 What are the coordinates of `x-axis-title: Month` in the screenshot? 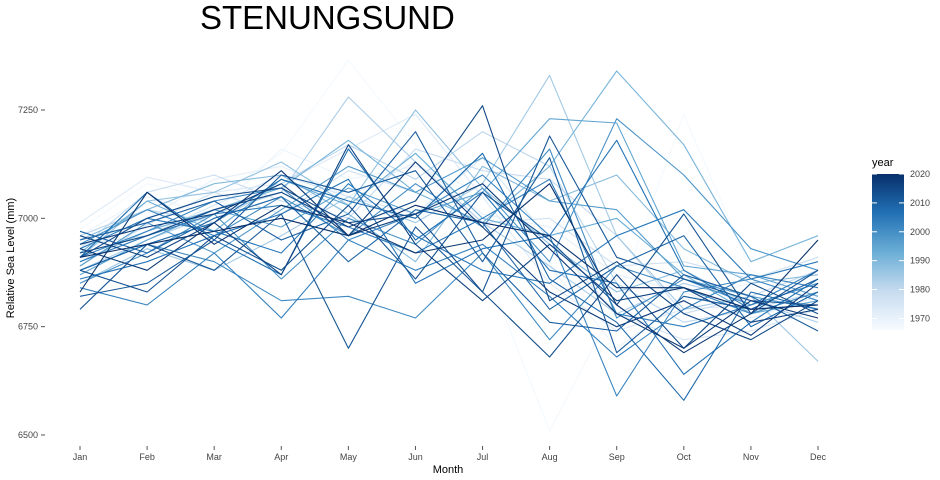 It's located at (448, 470).